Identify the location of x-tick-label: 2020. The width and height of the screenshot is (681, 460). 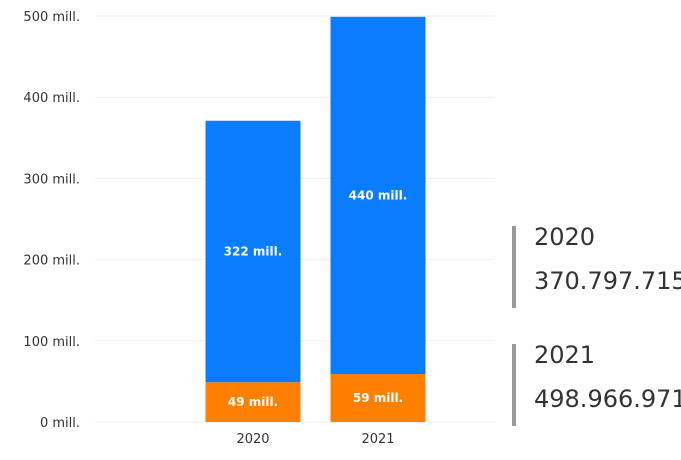
(252, 439).